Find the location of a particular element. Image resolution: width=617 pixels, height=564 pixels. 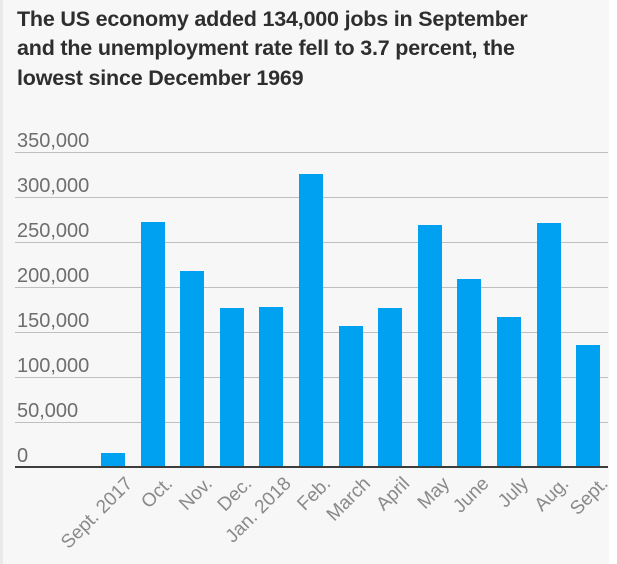

bar-oct is located at coordinates (152, 343).